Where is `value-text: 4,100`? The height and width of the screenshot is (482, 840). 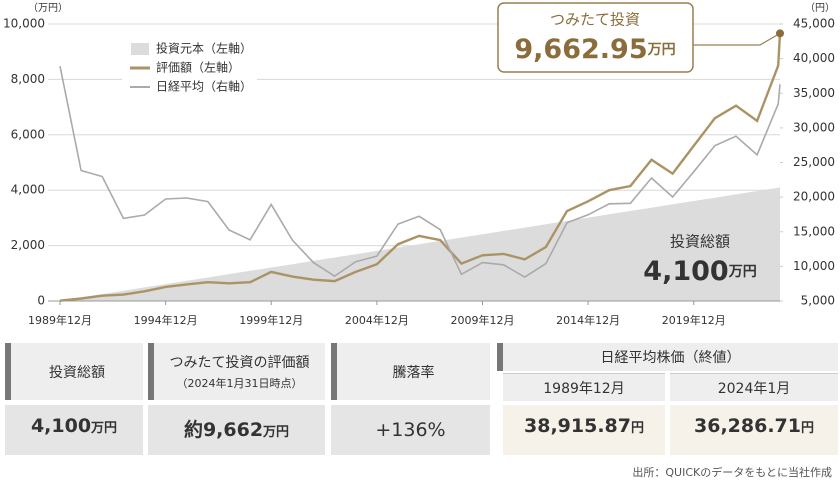 value-text: 4,100 is located at coordinates (61, 426).